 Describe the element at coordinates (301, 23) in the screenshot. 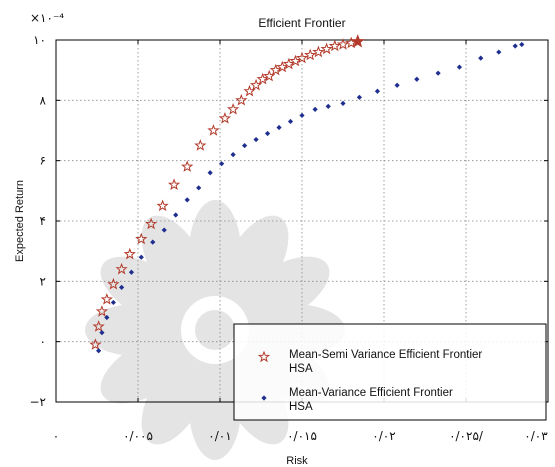

I see `chart-title: Efficient Frontier` at that location.